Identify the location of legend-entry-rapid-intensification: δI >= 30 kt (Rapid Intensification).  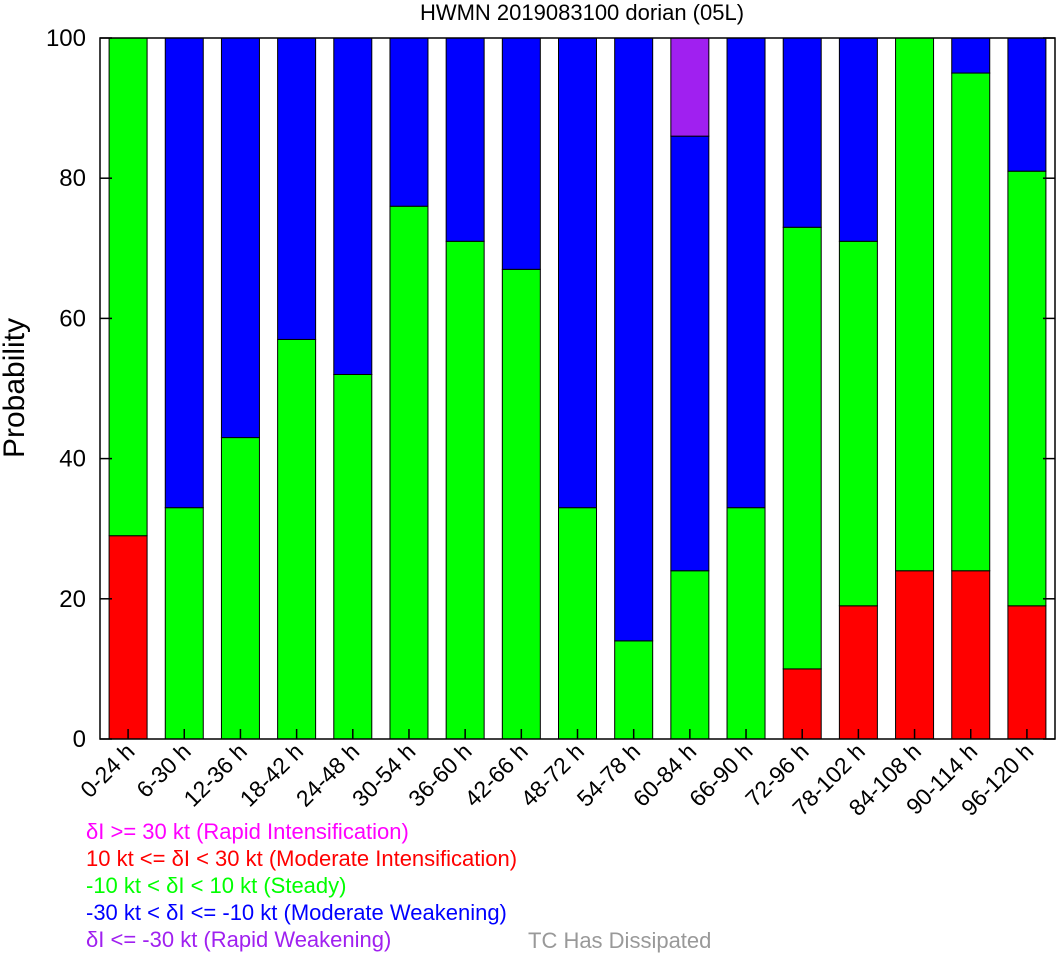
(247, 831).